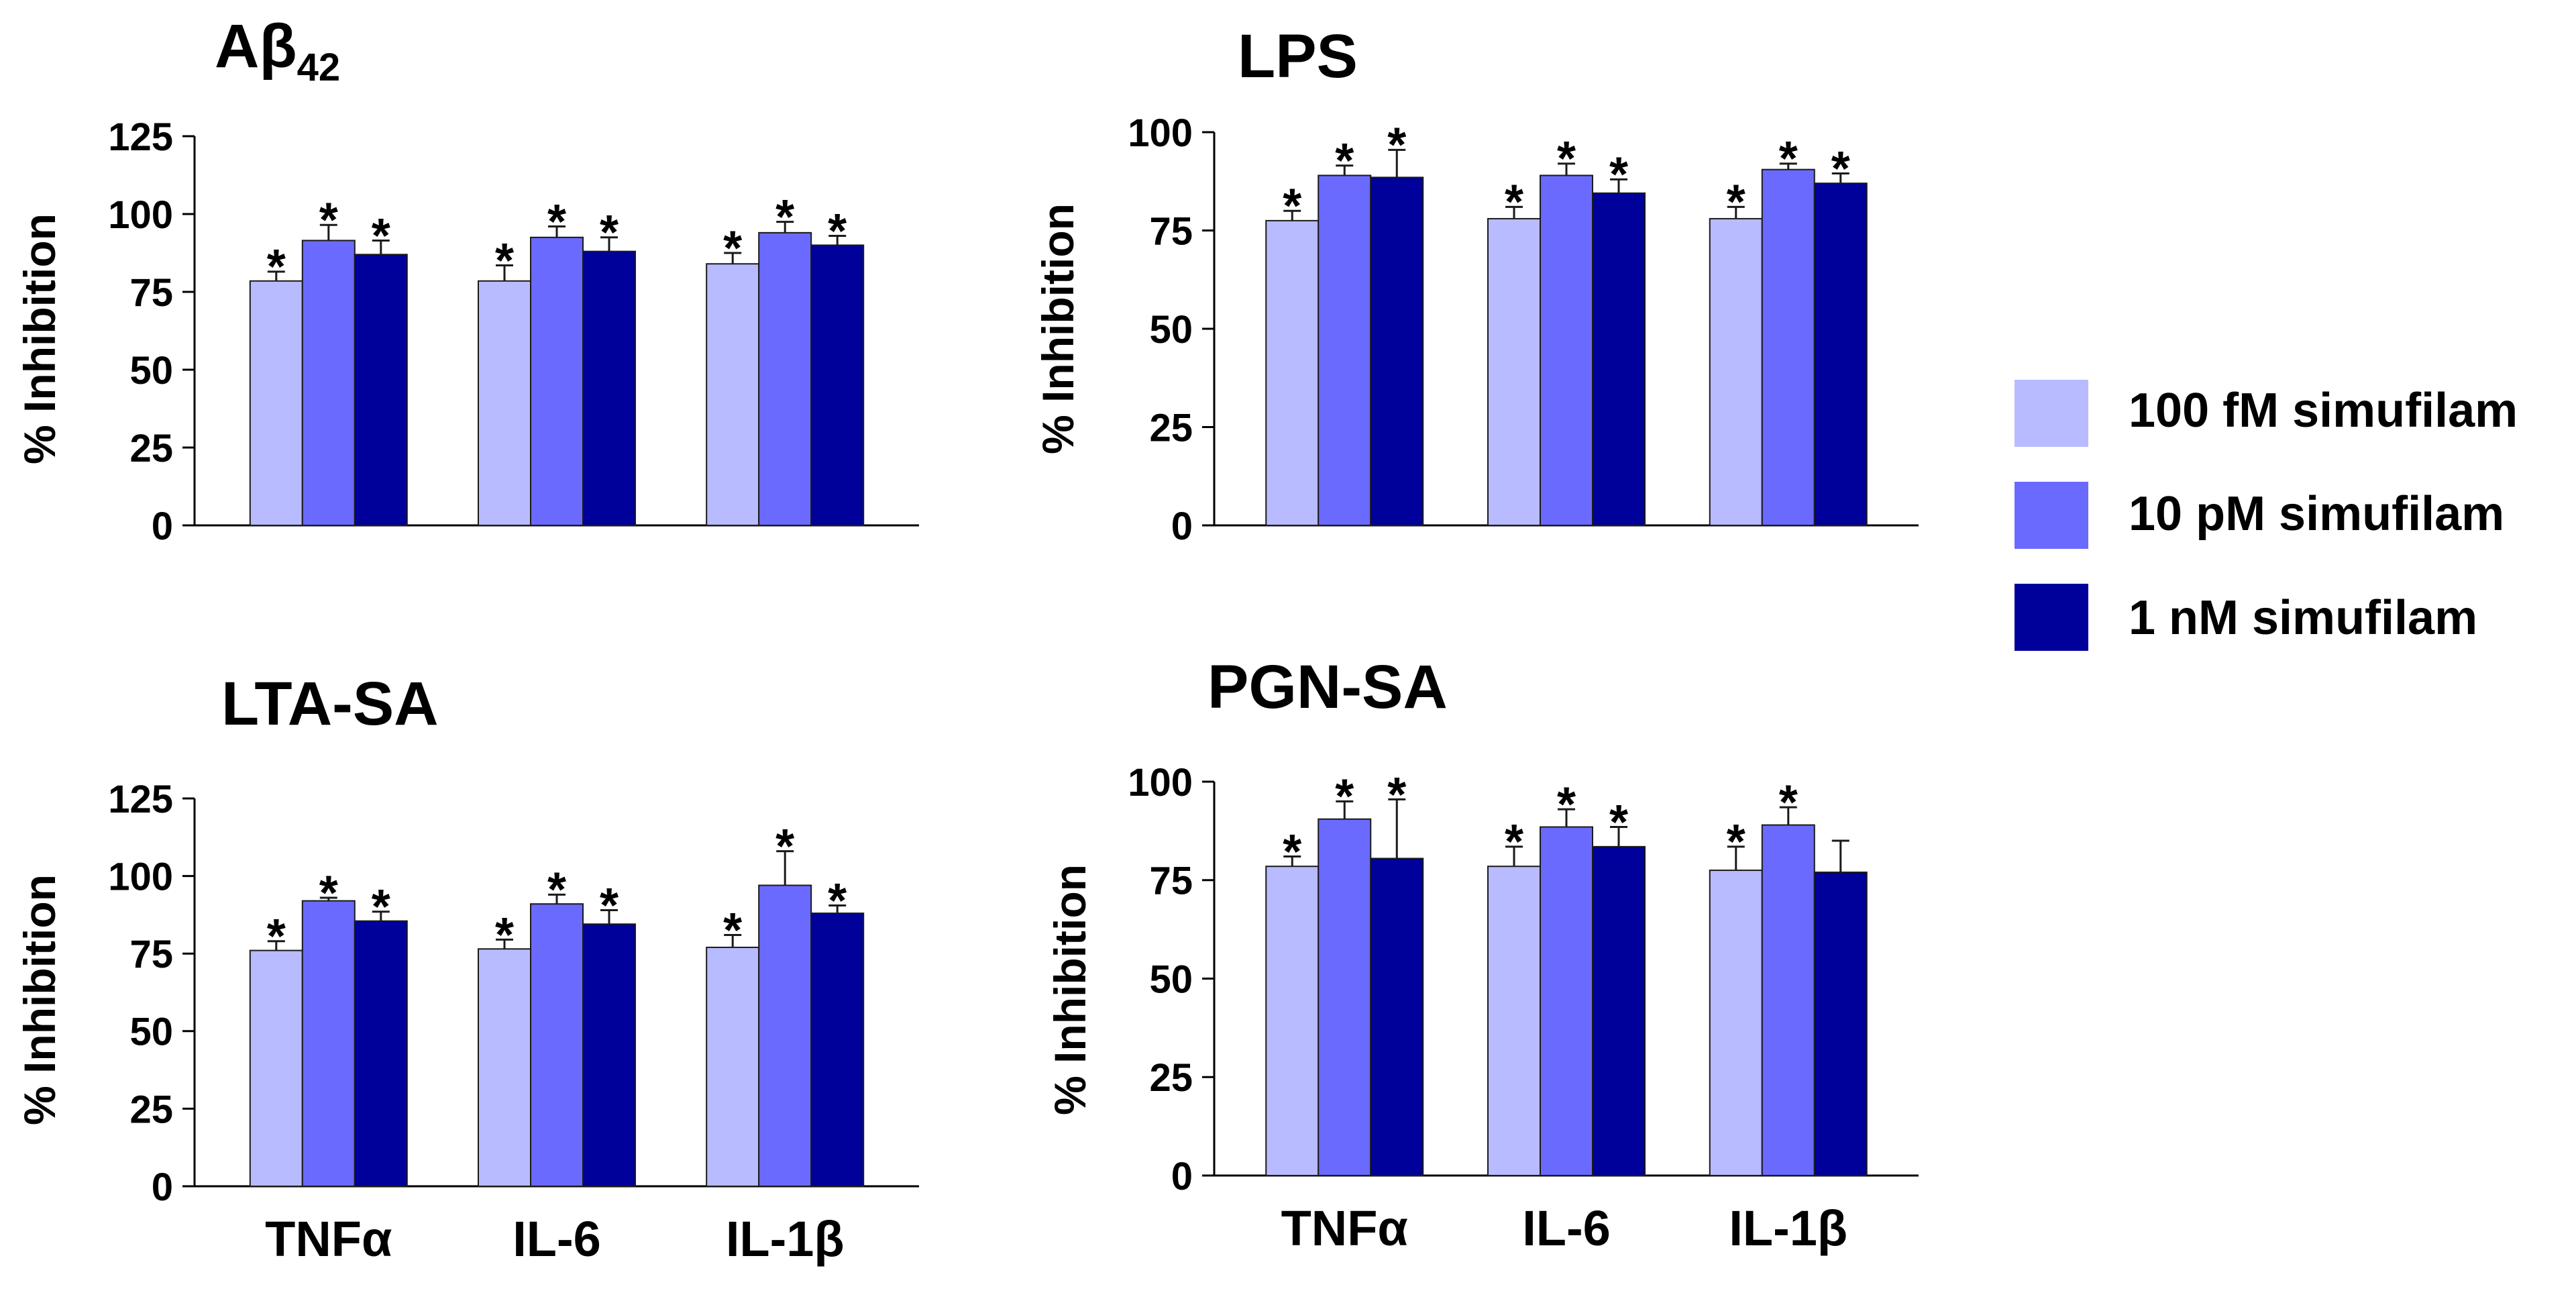  I want to click on panel-title-main: LPS, so click(1298, 56).